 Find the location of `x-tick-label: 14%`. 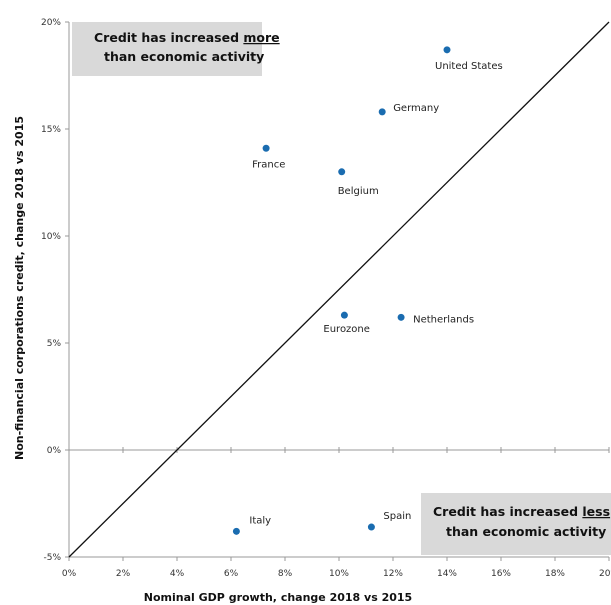

x-tick-label: 14% is located at coordinates (447, 574).